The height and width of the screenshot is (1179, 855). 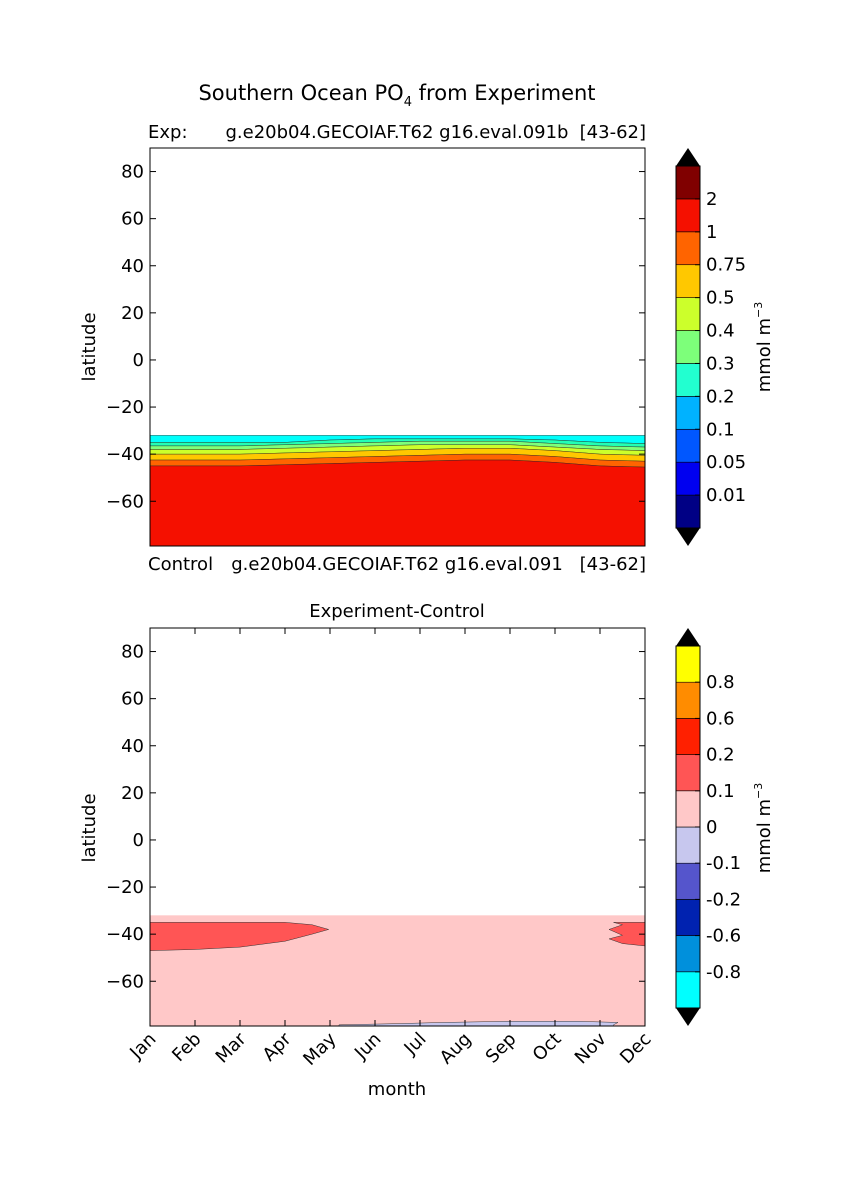 I want to click on top-ytick-label: 0, so click(x=138, y=360).